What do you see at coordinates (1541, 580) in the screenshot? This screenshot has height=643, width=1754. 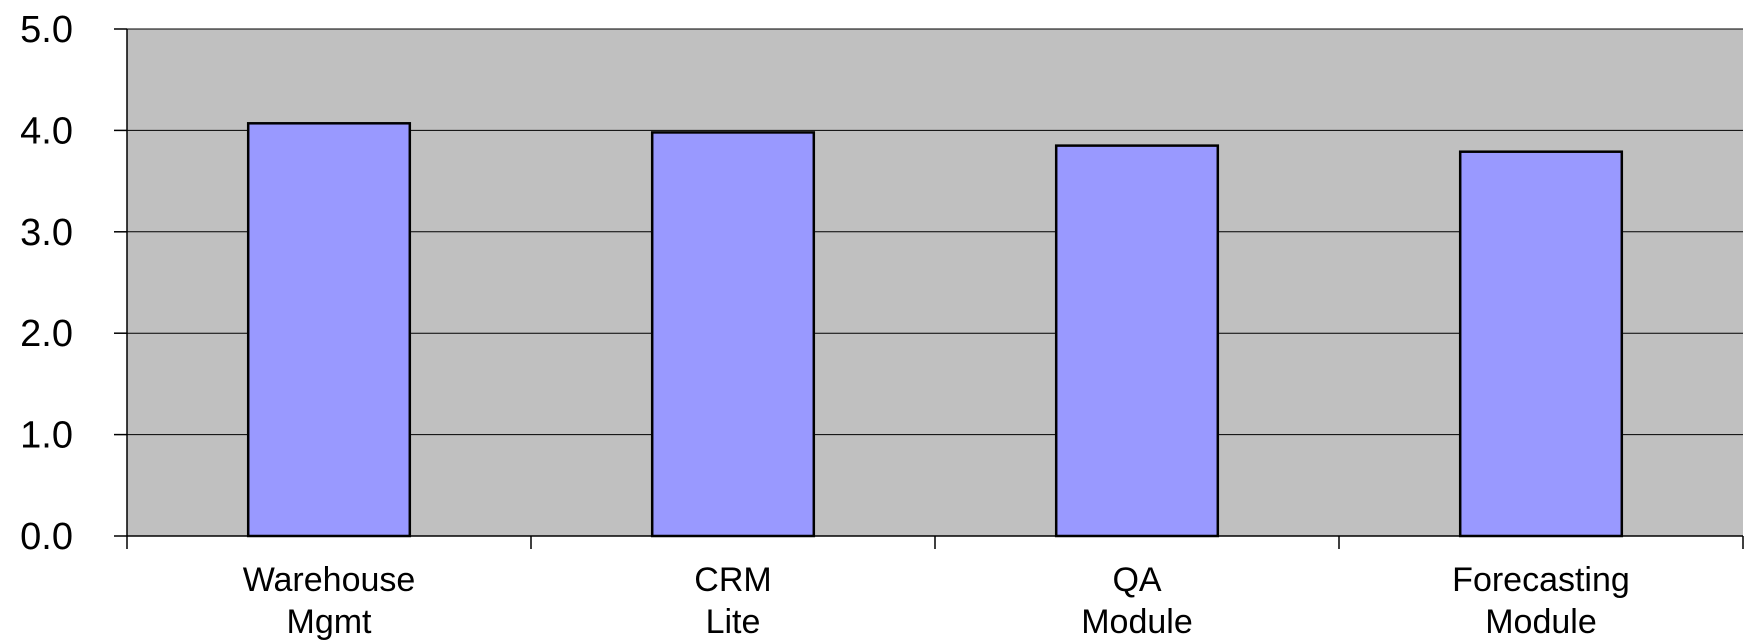 I see `x-tick-label-line: Forecasting` at bounding box center [1541, 580].